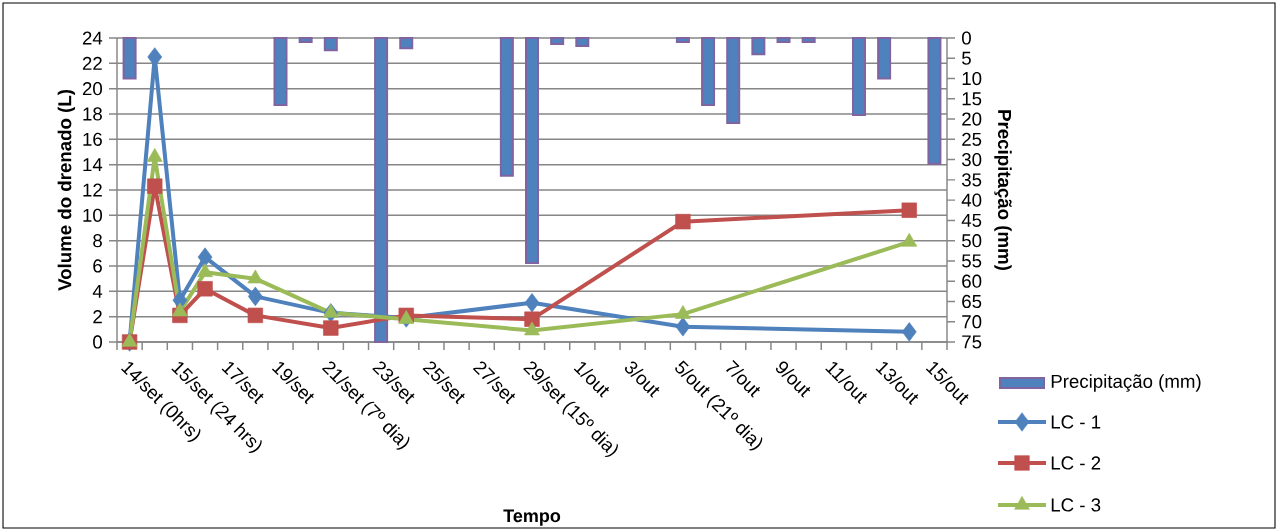 Image resolution: width=1278 pixels, height=530 pixels. What do you see at coordinates (92, 89) in the screenshot?
I see `y-tick-label: 20` at bounding box center [92, 89].